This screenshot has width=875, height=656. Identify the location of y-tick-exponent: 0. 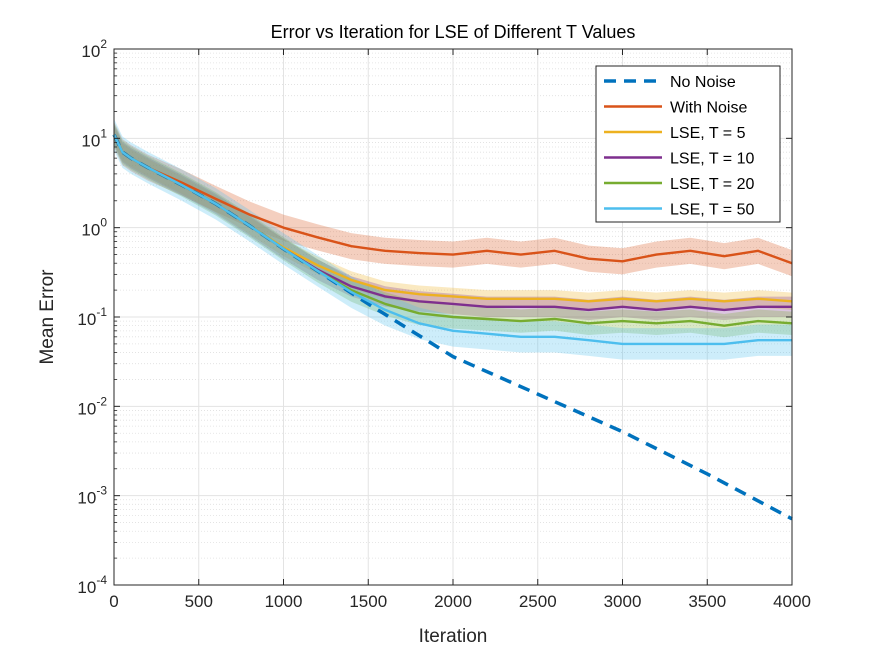
(103, 223).